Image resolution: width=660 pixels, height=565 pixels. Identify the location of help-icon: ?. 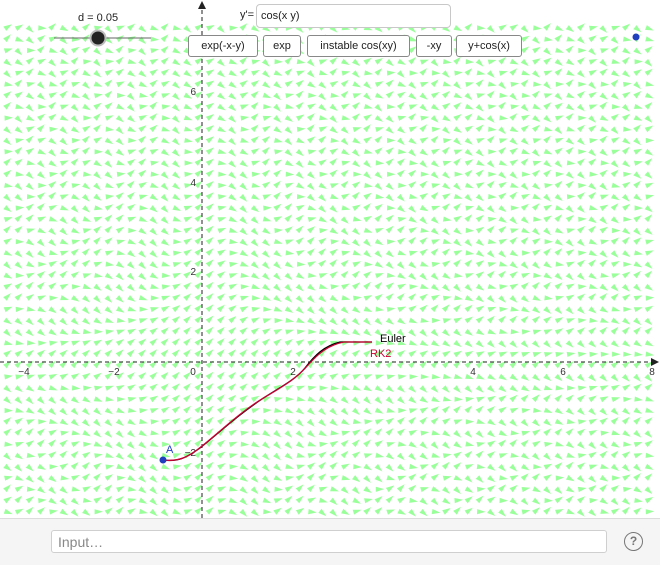
(633, 541).